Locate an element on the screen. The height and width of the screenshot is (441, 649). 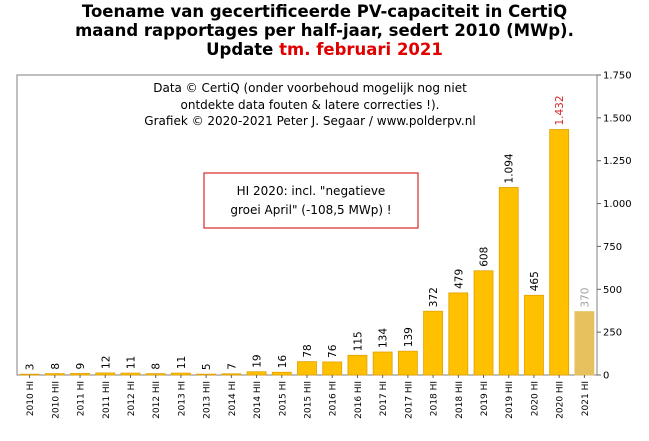
x-tick-label: 2014 HI is located at coordinates (233, 398).